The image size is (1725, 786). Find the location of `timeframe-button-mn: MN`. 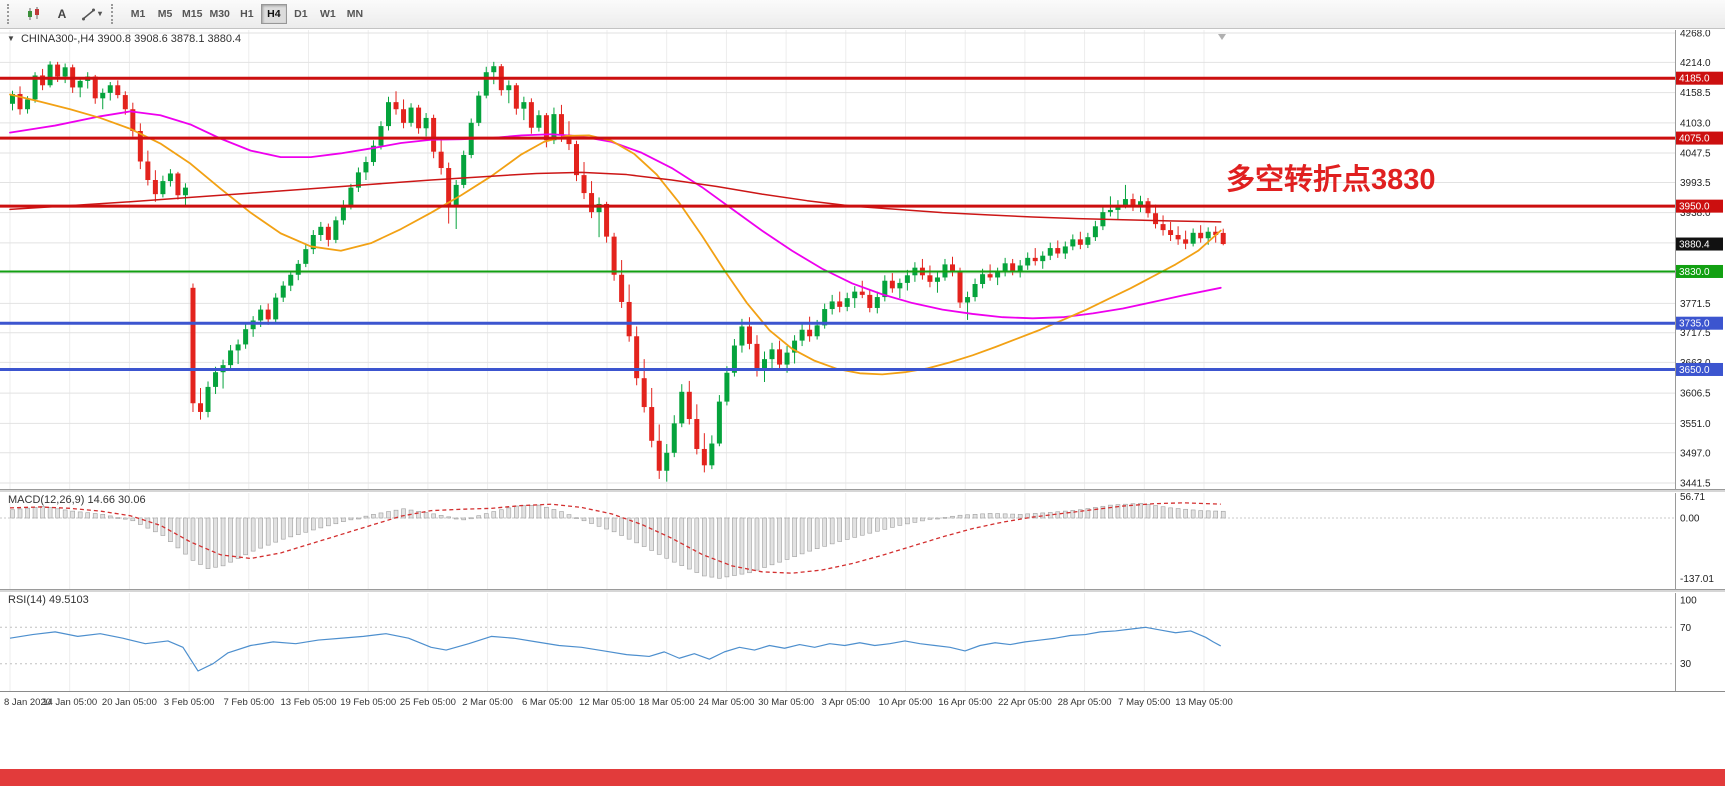

timeframe-button-mn: MN is located at coordinates (355, 14).